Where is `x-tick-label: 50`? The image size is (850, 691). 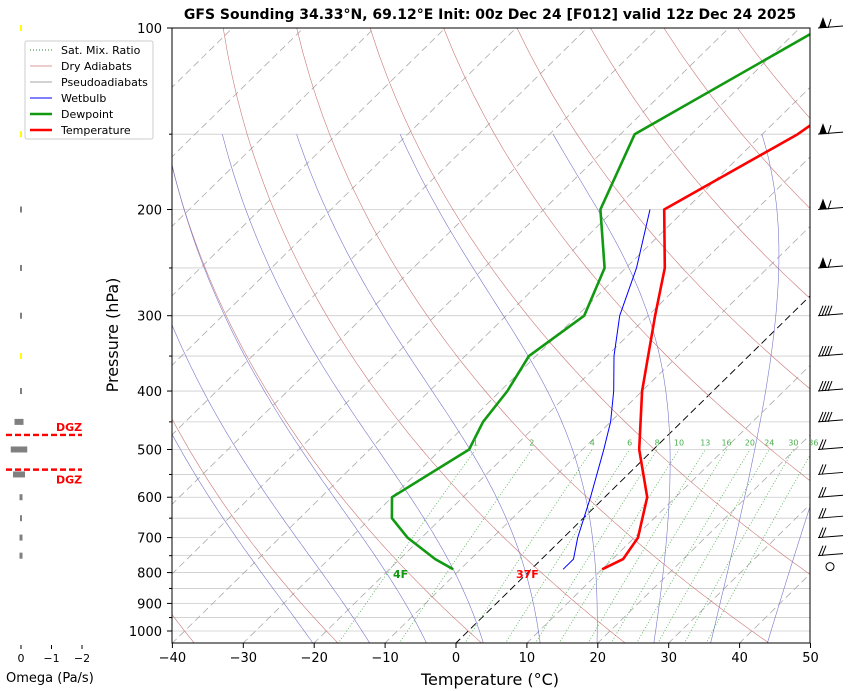 x-tick-label: 50 is located at coordinates (810, 658).